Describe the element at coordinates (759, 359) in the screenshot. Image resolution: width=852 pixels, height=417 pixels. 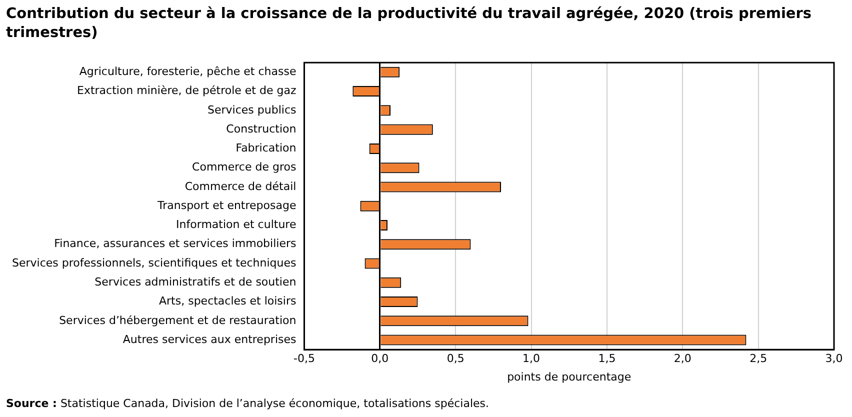
I see `x-tick-label: 2,5` at that location.